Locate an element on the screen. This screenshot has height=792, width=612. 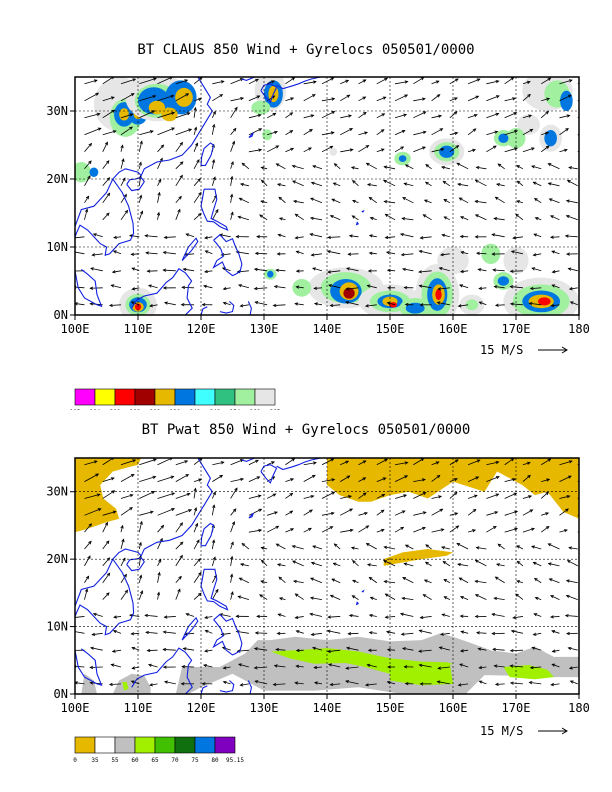
y-tick-label: 10N is located at coordinates (57, 627).